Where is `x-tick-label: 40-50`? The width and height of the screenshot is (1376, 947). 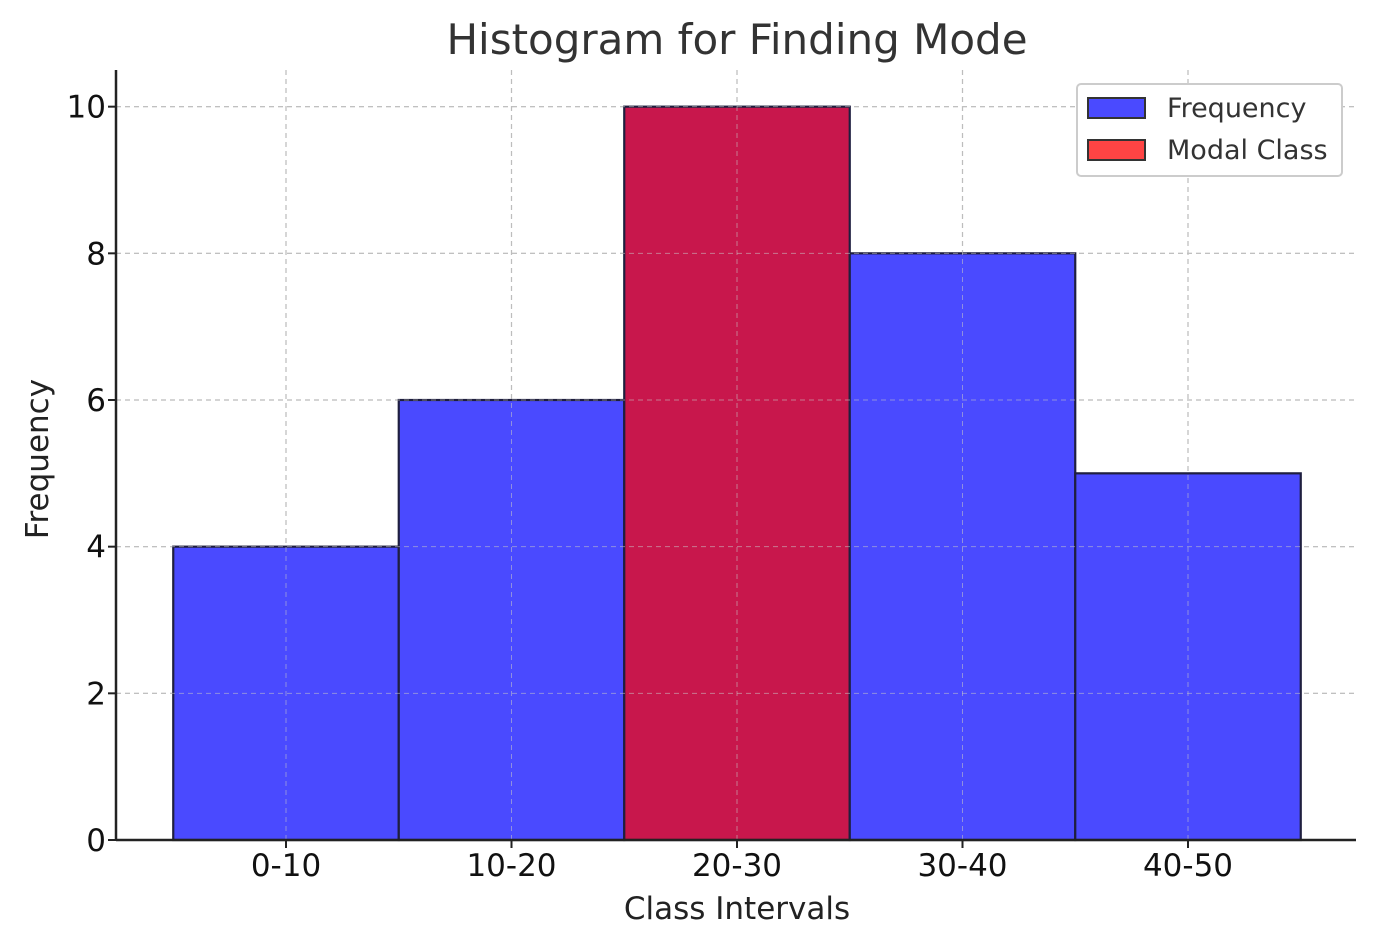
x-tick-label: 40-50 is located at coordinates (1188, 866).